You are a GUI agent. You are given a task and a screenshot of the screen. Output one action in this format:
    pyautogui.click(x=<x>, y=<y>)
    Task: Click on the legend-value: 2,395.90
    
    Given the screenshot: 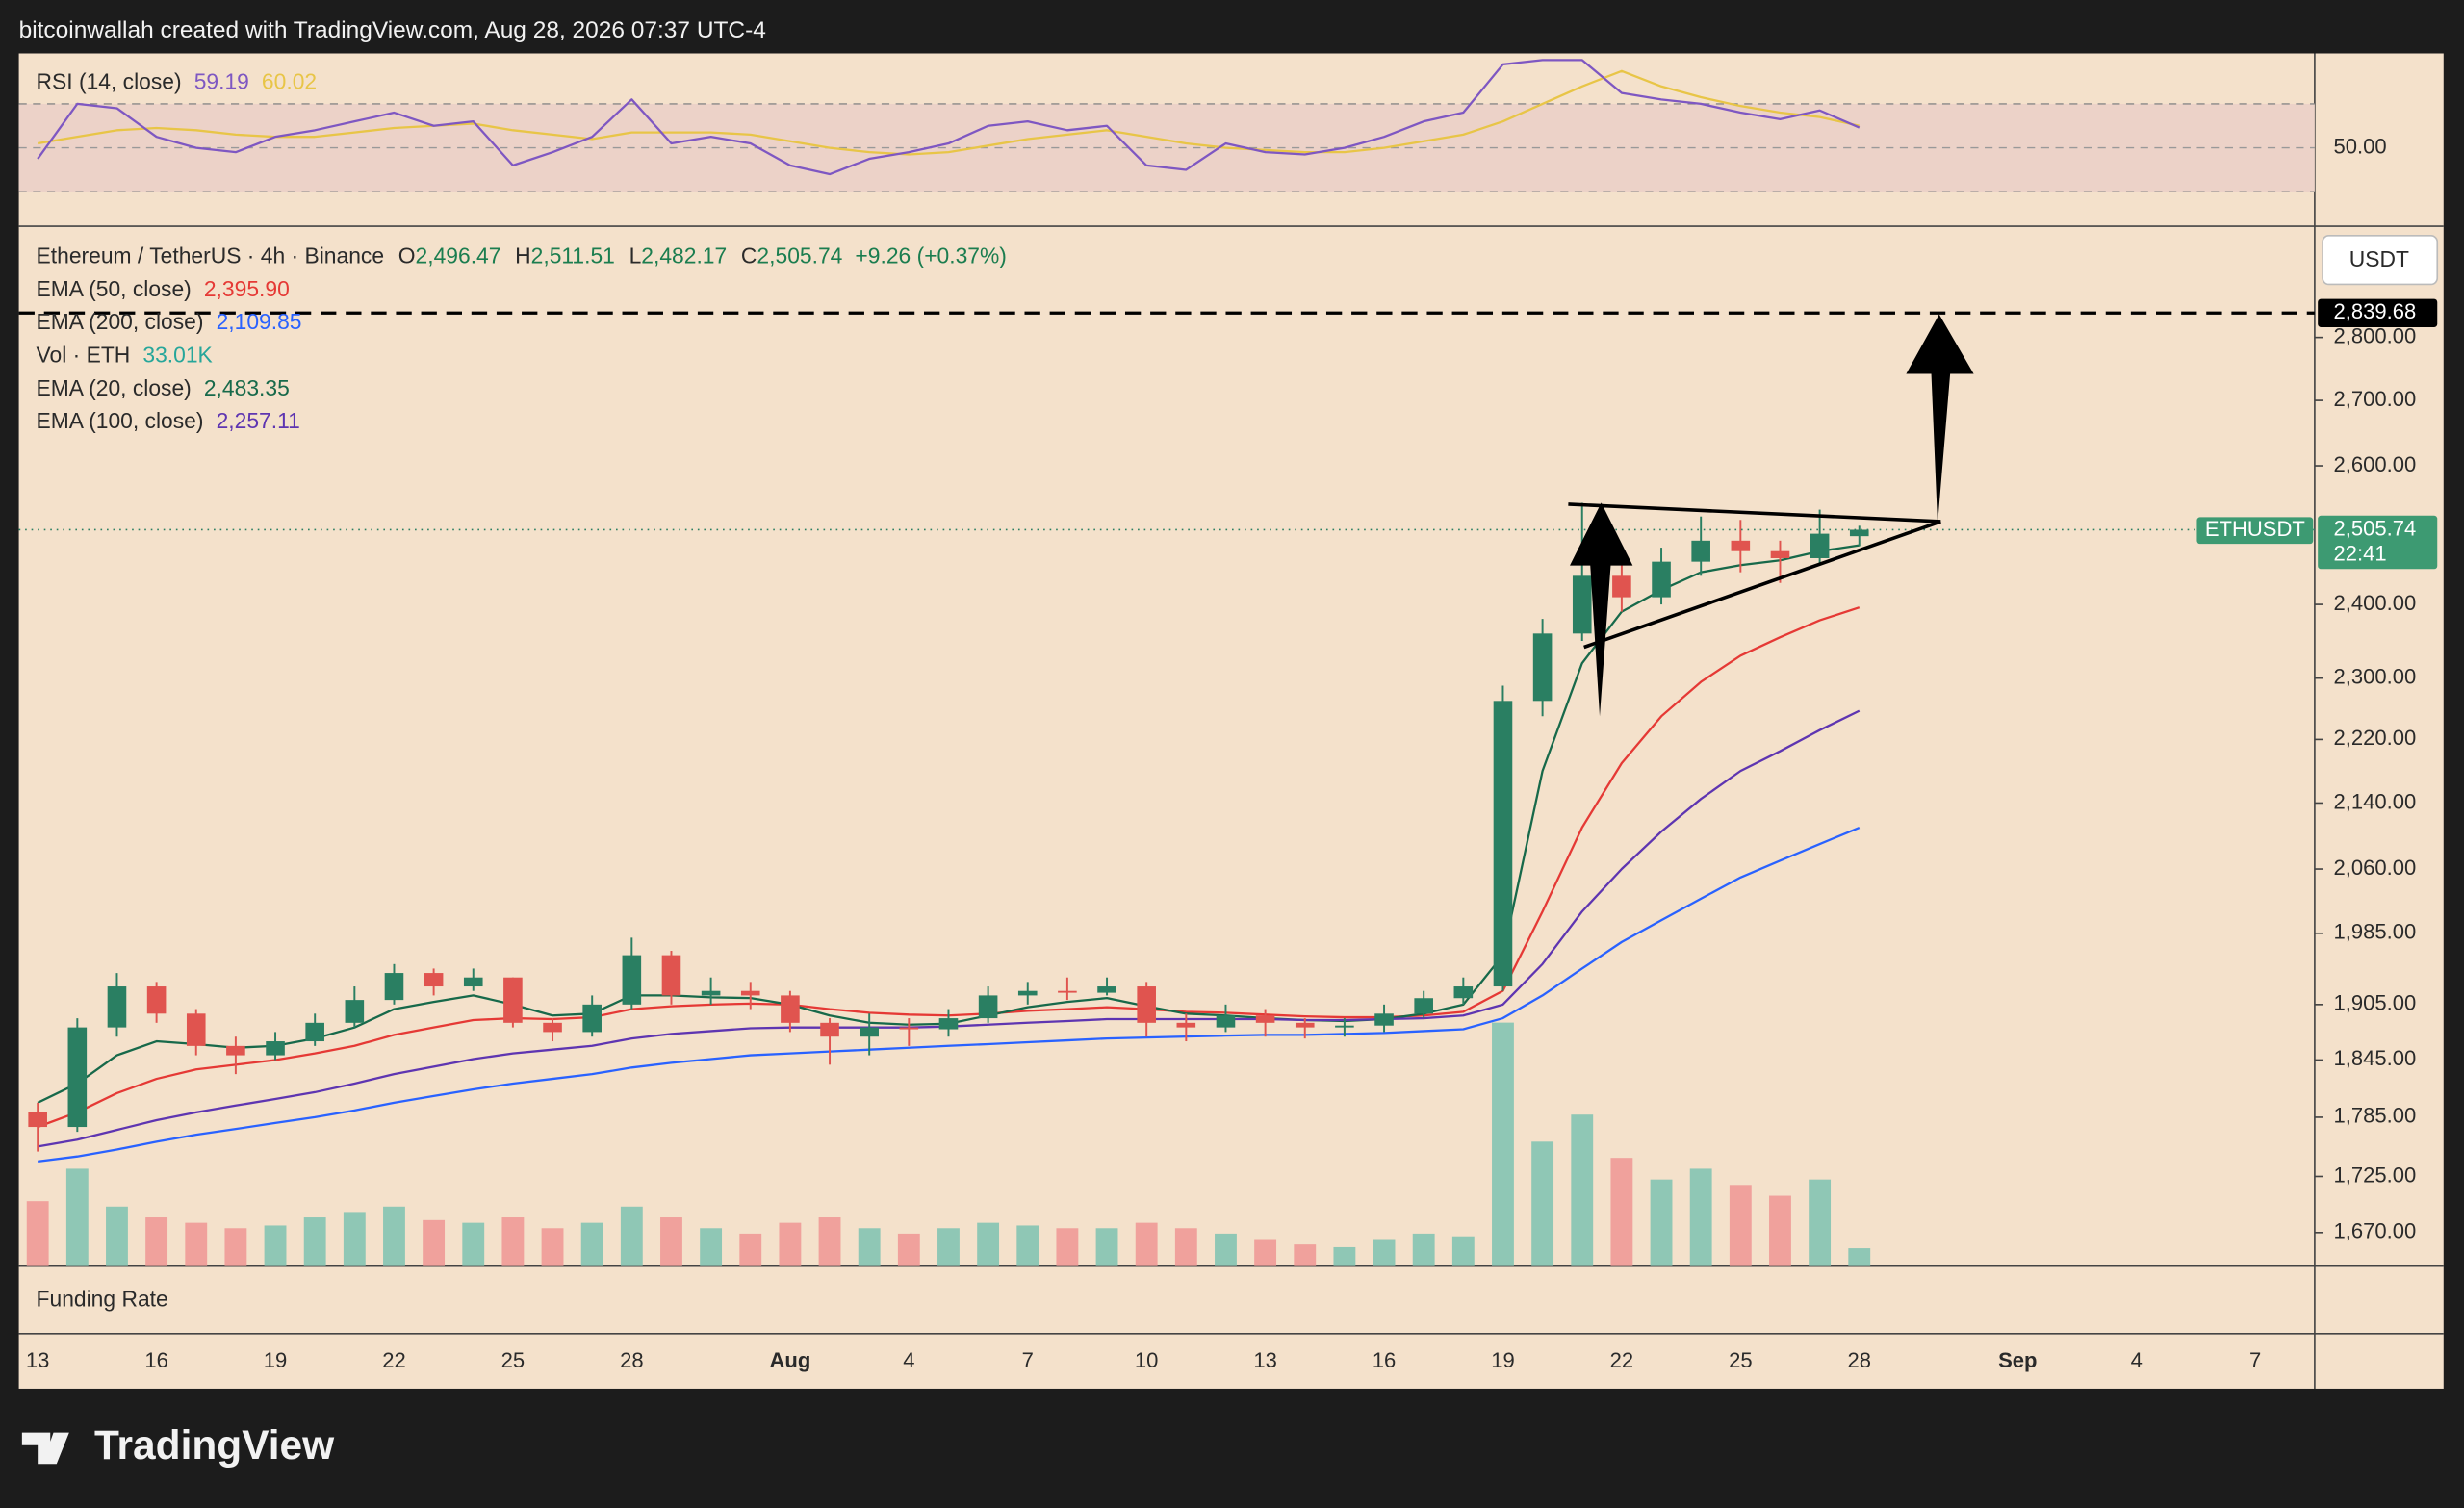 What is the action you would take?
    pyautogui.click(x=247, y=288)
    